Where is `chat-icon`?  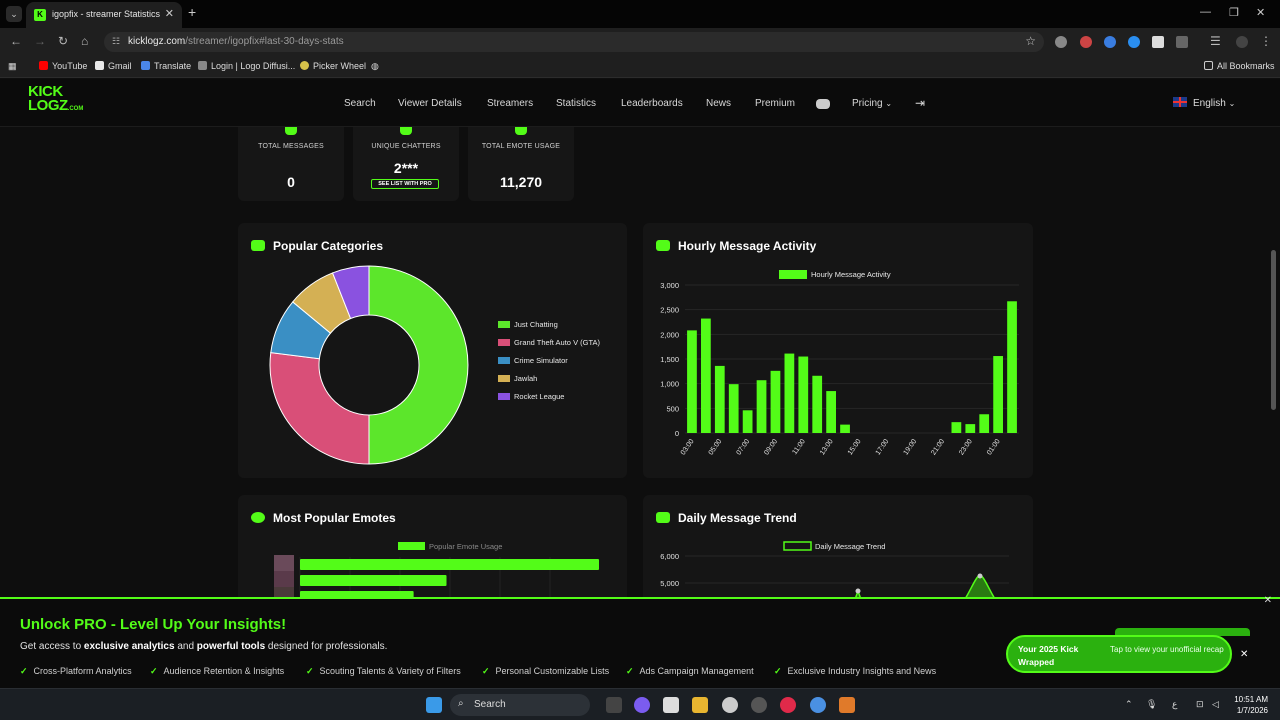
chat-icon is located at coordinates (291, 131).